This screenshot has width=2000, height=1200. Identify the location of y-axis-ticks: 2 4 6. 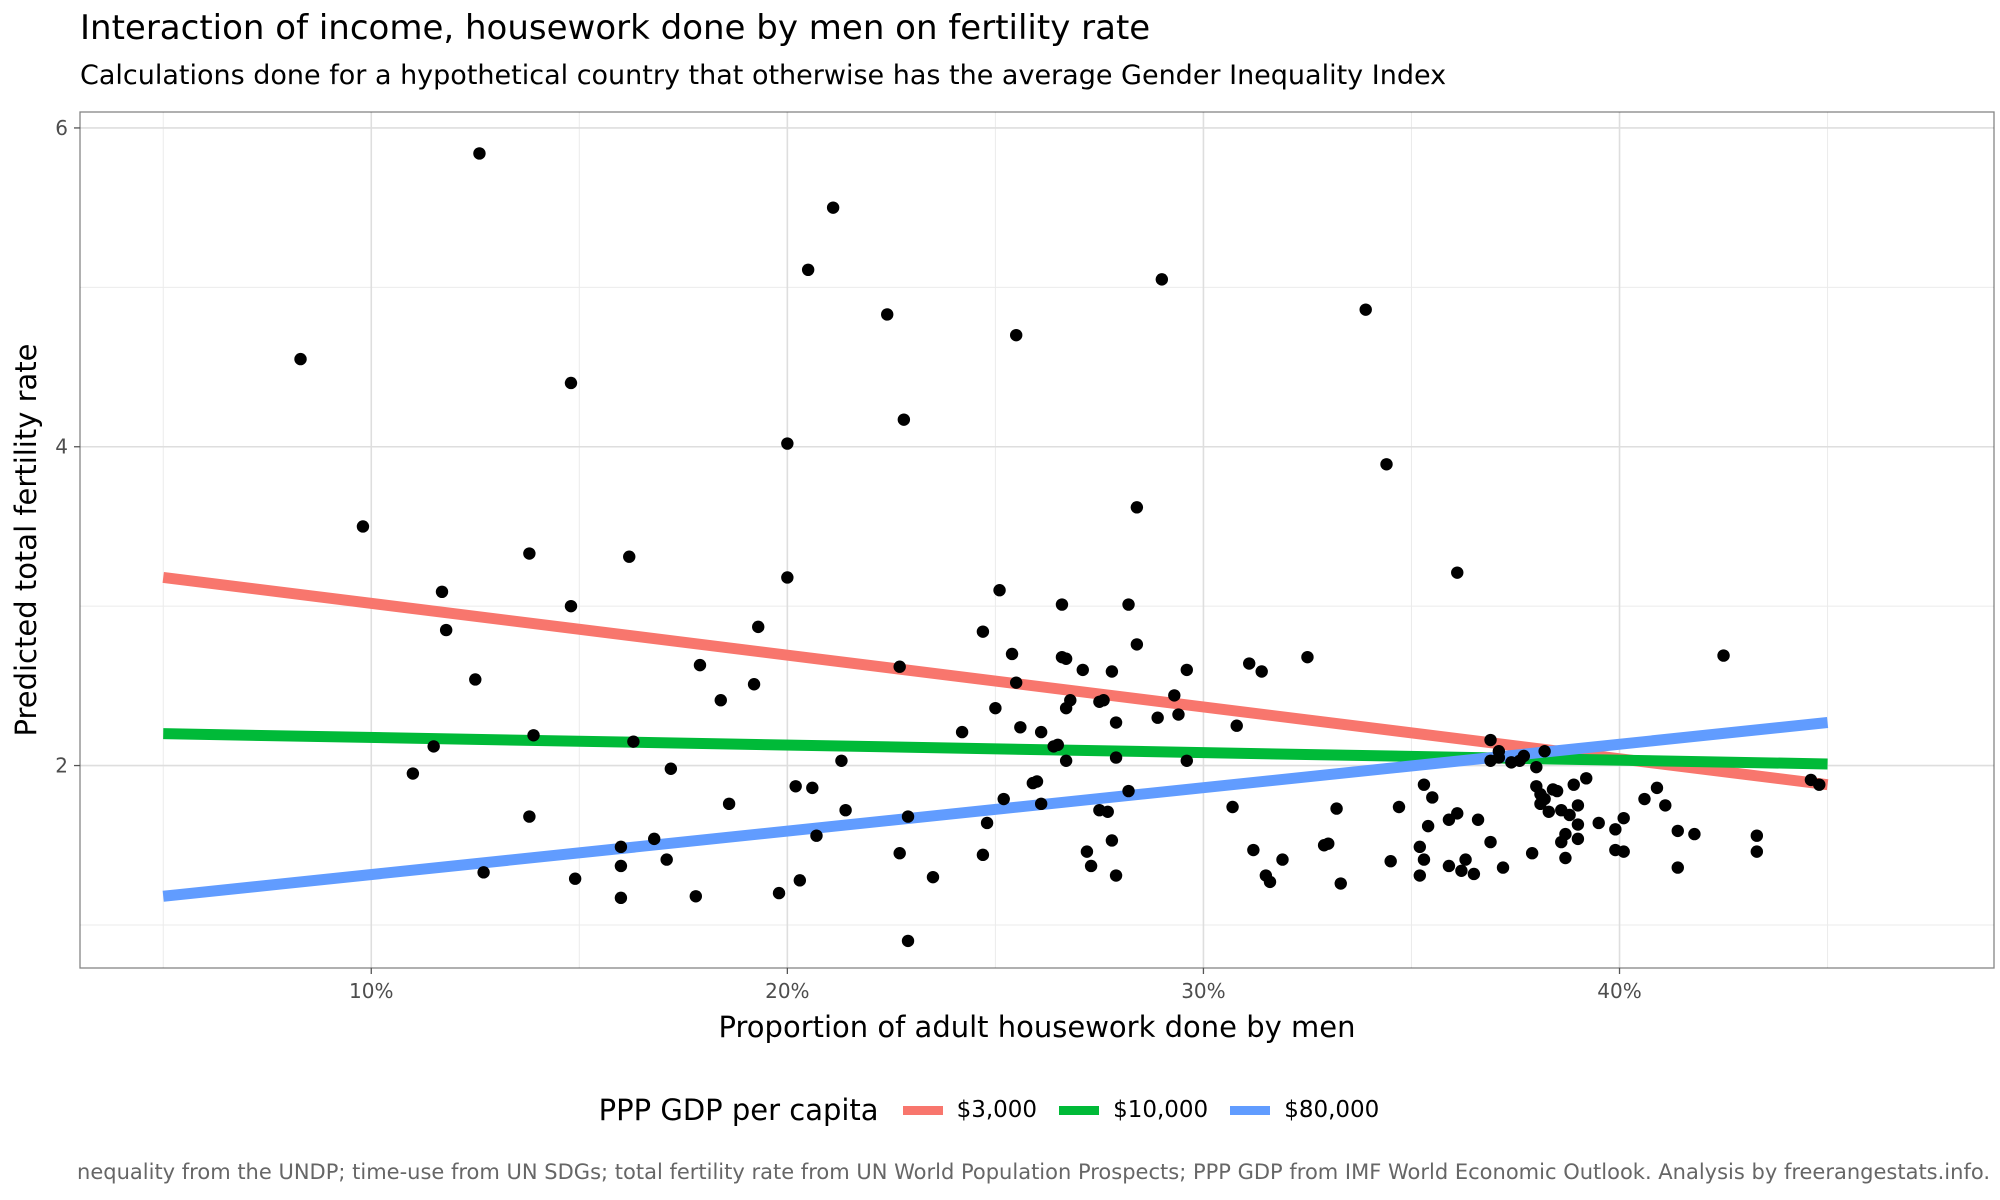
(67, 447).